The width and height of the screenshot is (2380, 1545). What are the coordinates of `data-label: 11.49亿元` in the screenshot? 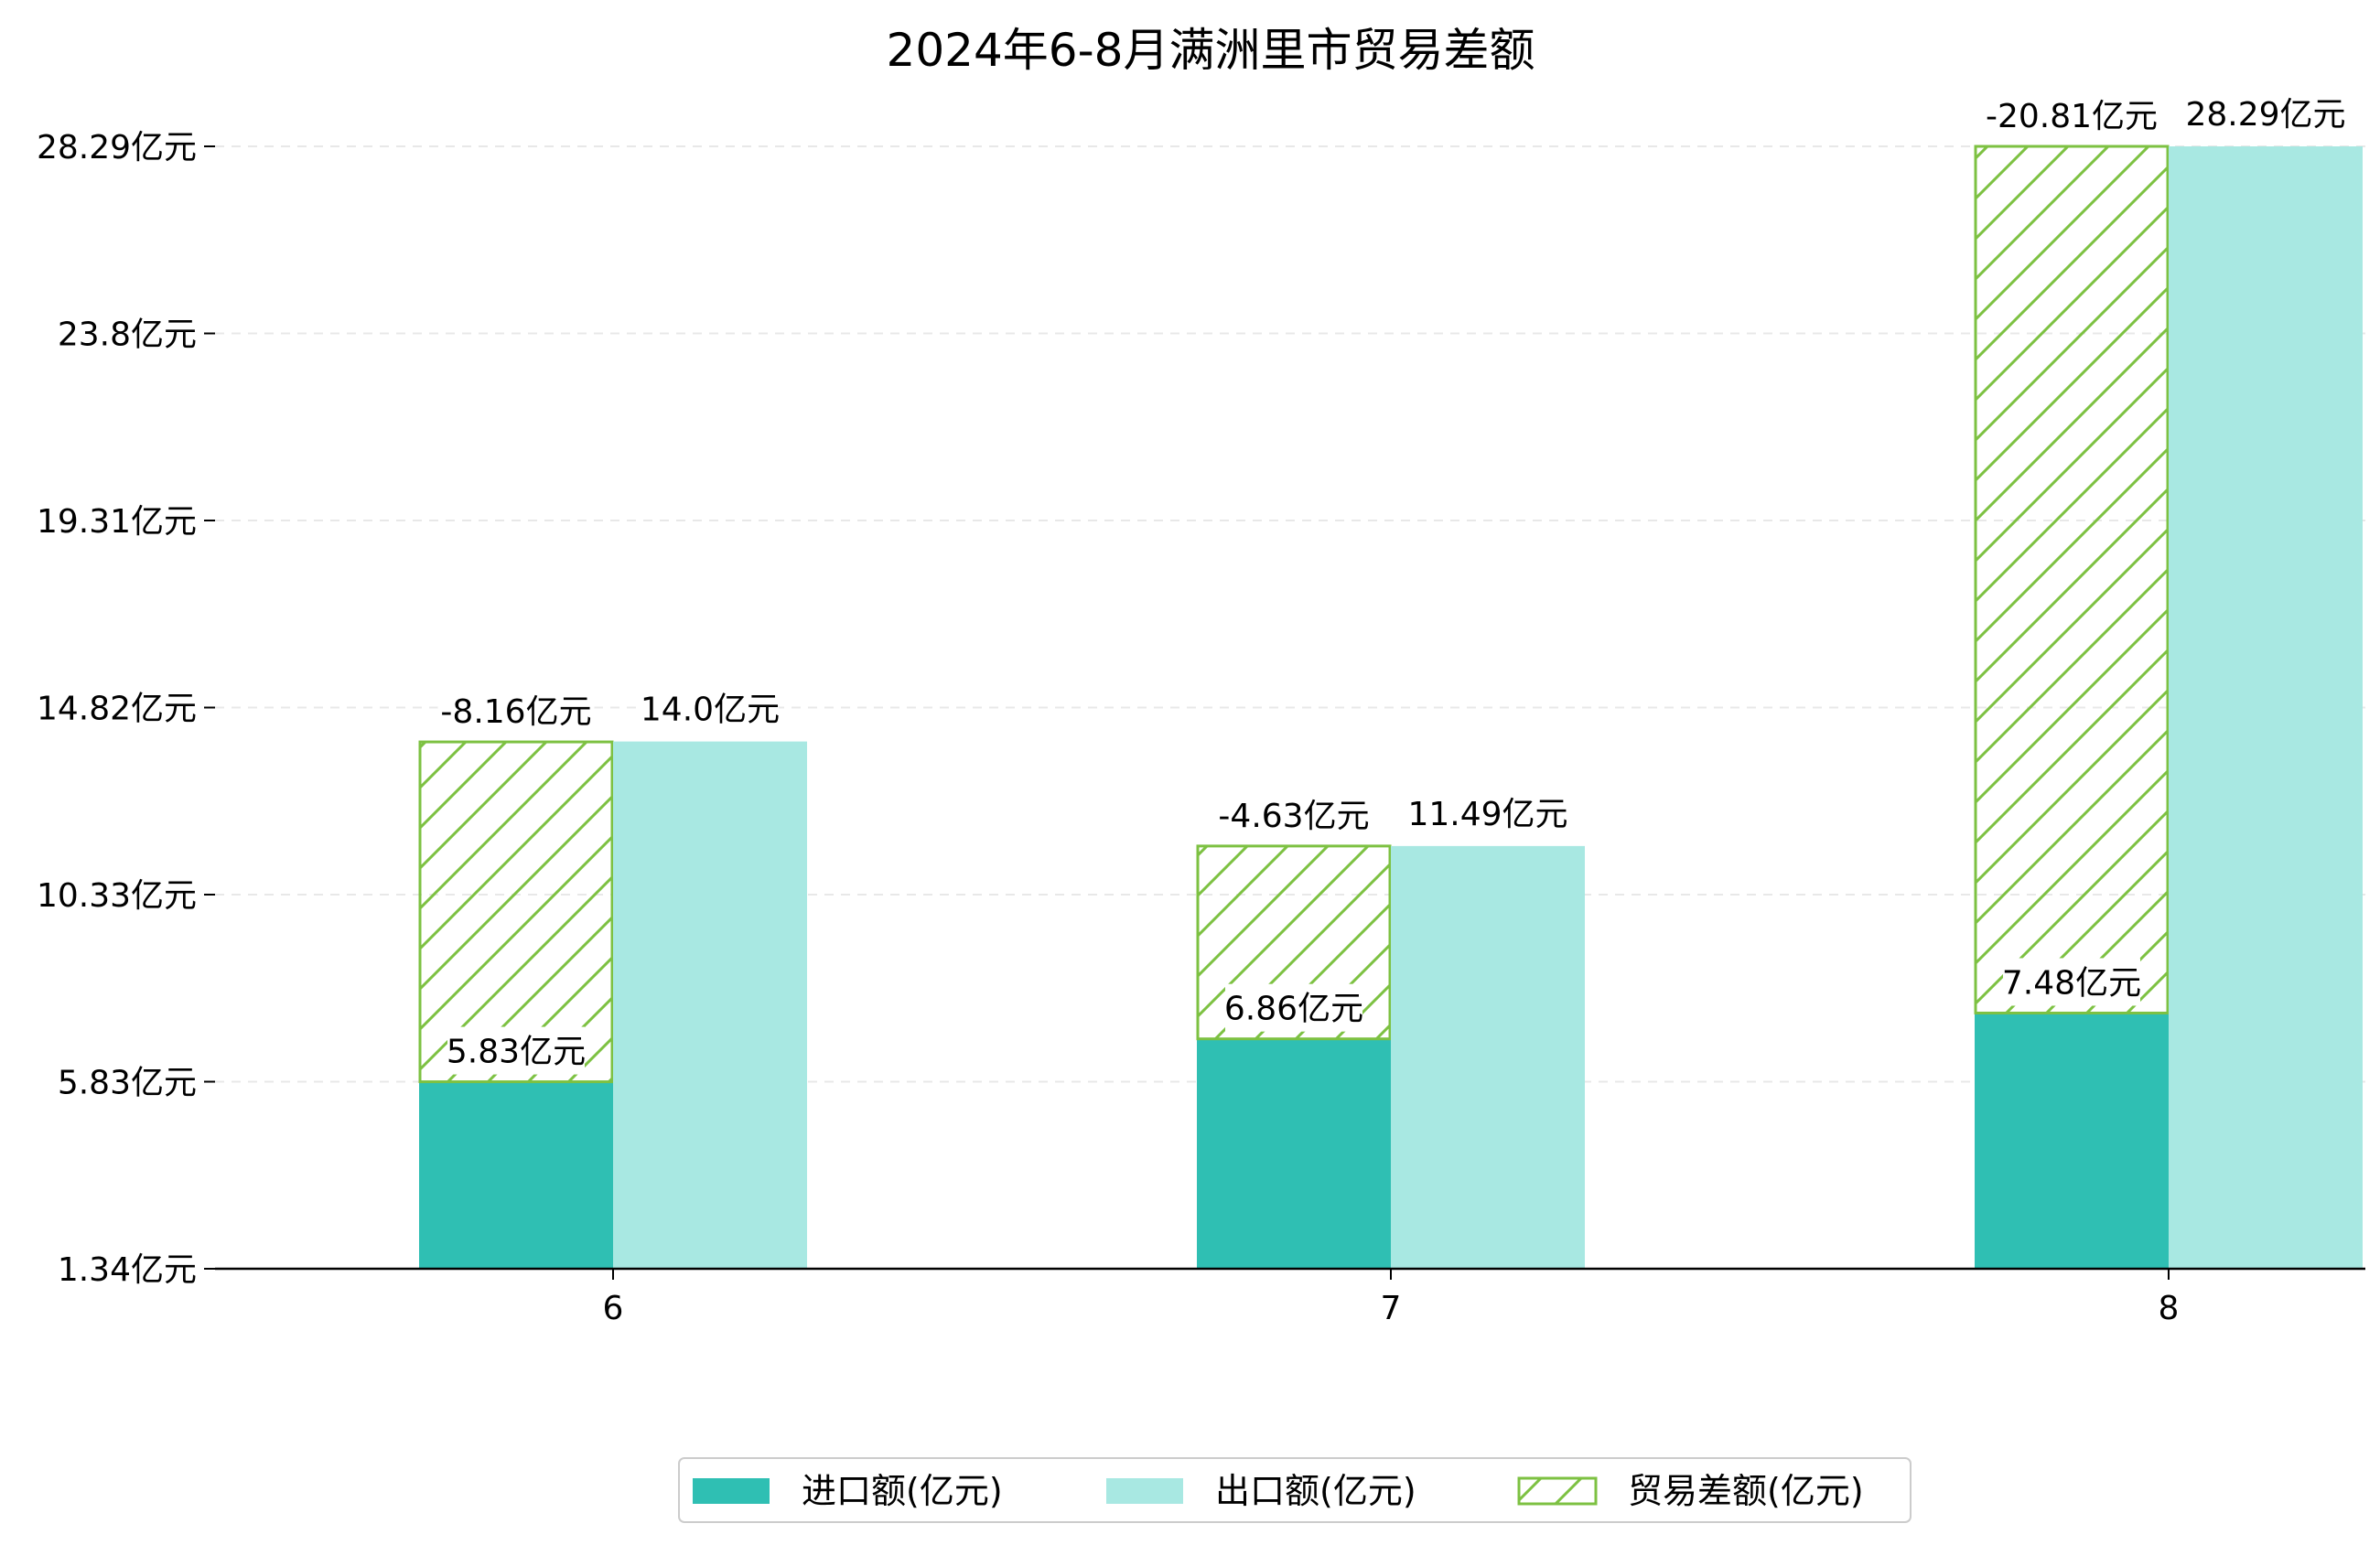 It's located at (1487, 814).